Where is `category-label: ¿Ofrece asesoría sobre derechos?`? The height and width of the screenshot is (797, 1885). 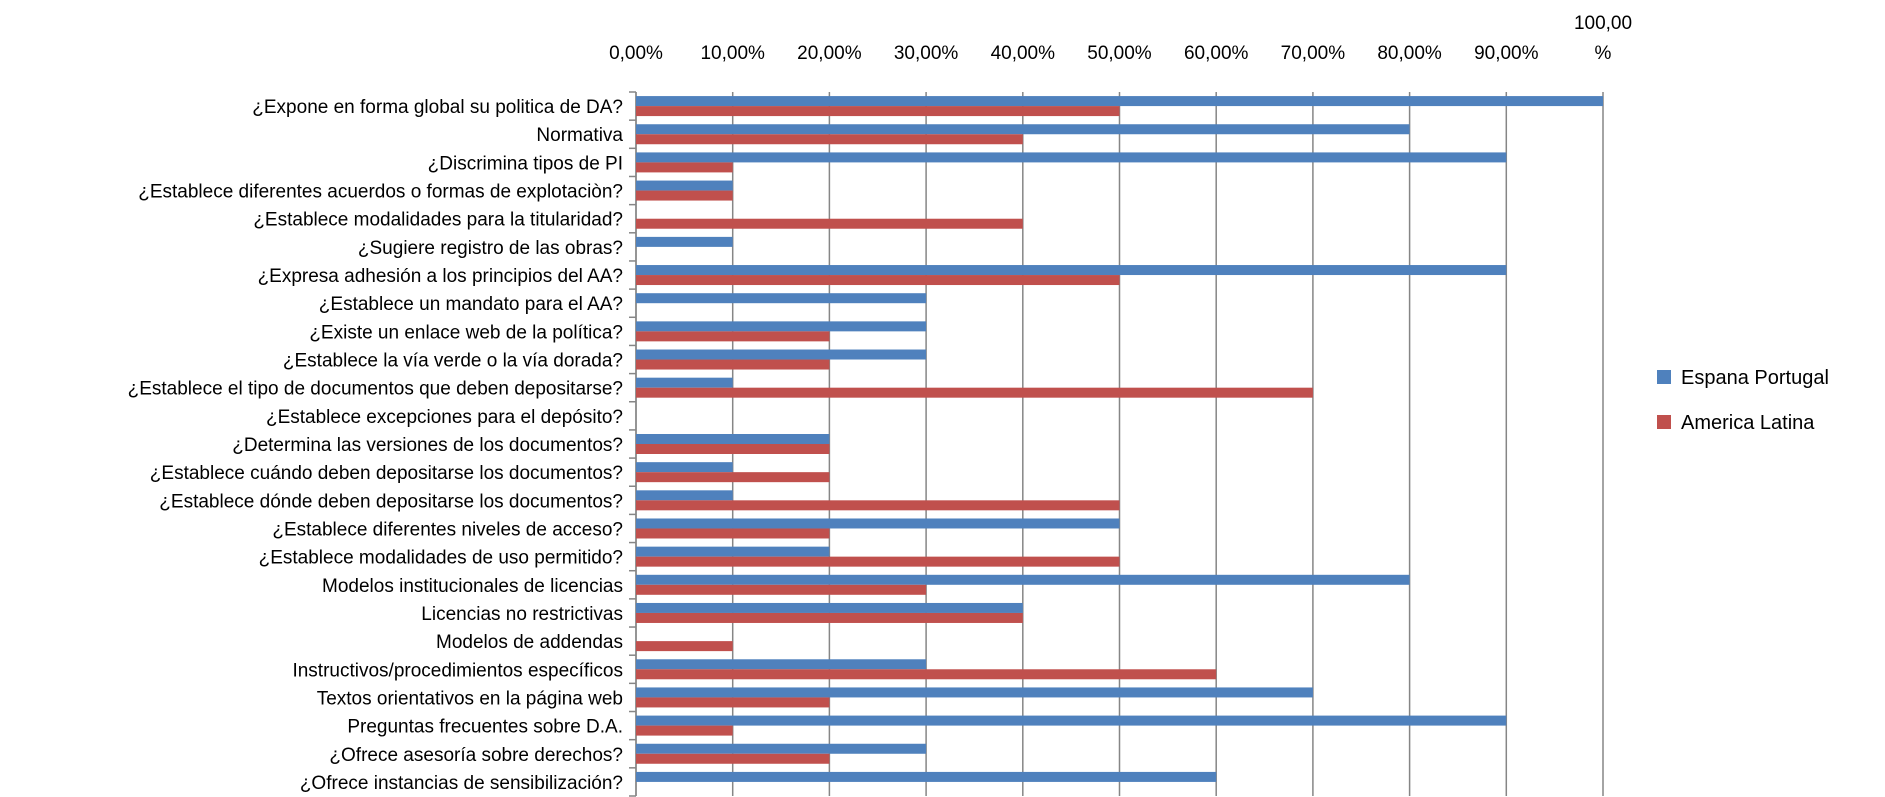 category-label: ¿Ofrece asesoría sobre derechos? is located at coordinates (476, 755).